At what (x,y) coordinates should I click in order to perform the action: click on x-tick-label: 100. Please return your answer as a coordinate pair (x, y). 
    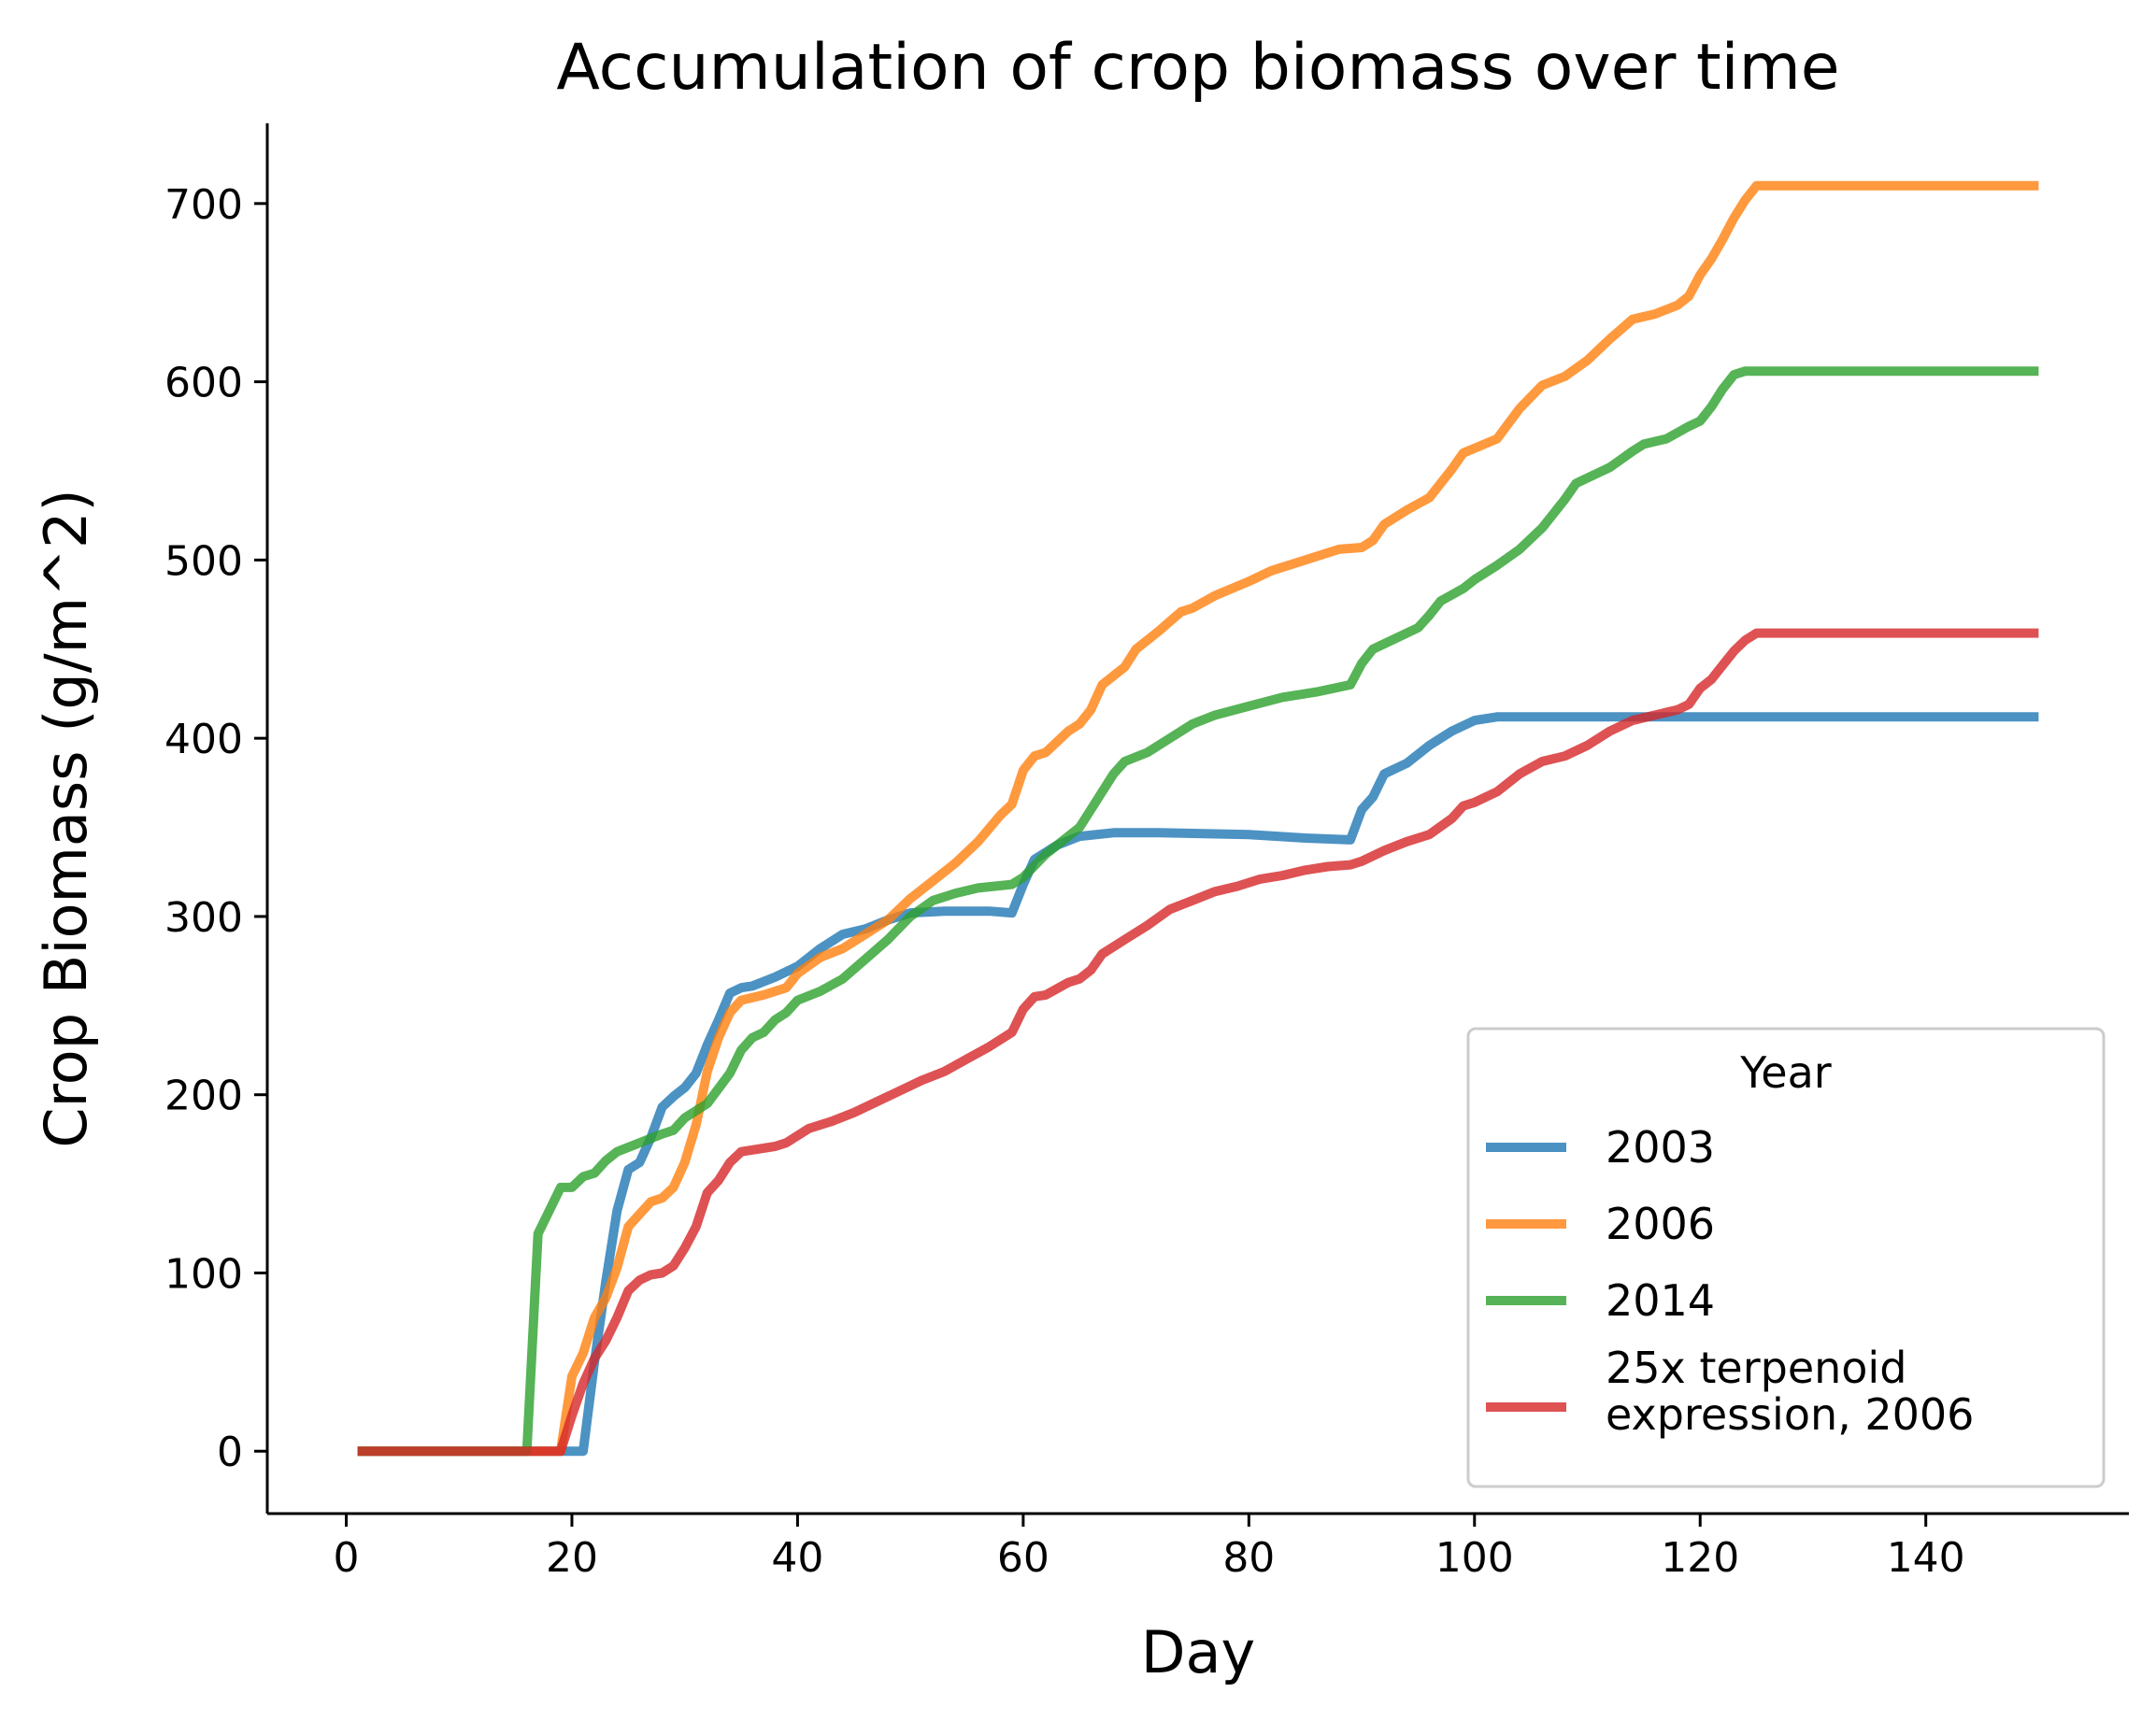
    Looking at the image, I should click on (1474, 1558).